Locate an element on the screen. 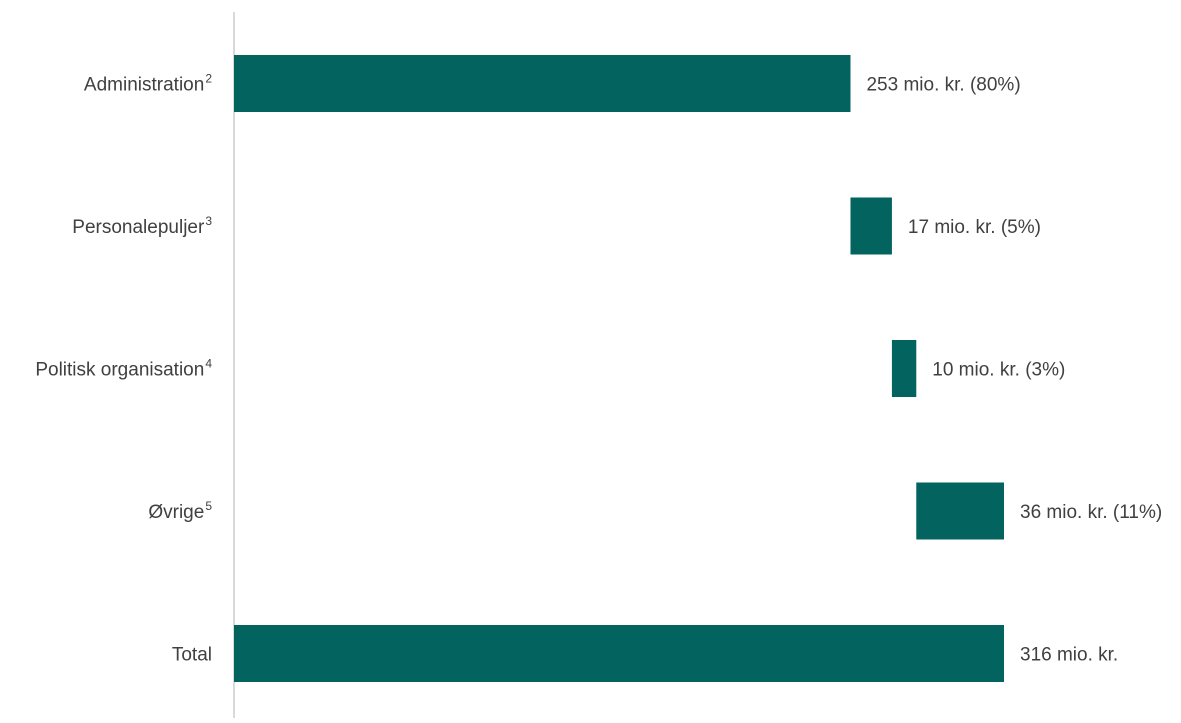 This screenshot has width=1181, height=723. data-label: 36 mio. kr. (11%) is located at coordinates (1091, 512).